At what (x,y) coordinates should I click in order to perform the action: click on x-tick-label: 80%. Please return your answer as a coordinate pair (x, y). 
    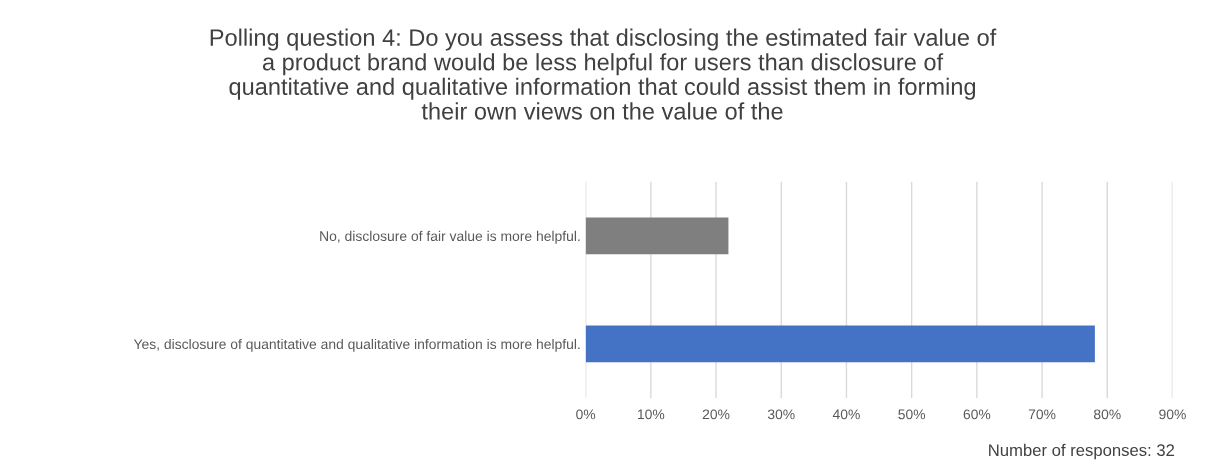
    Looking at the image, I should click on (1107, 414).